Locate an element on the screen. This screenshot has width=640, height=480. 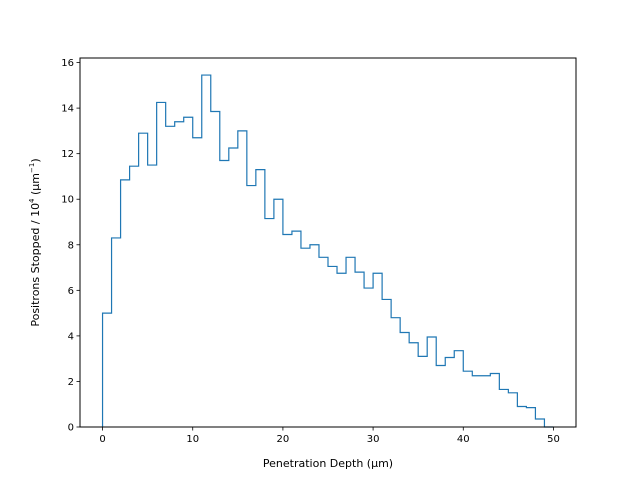
y-tick-label: 16 is located at coordinates (67, 63).